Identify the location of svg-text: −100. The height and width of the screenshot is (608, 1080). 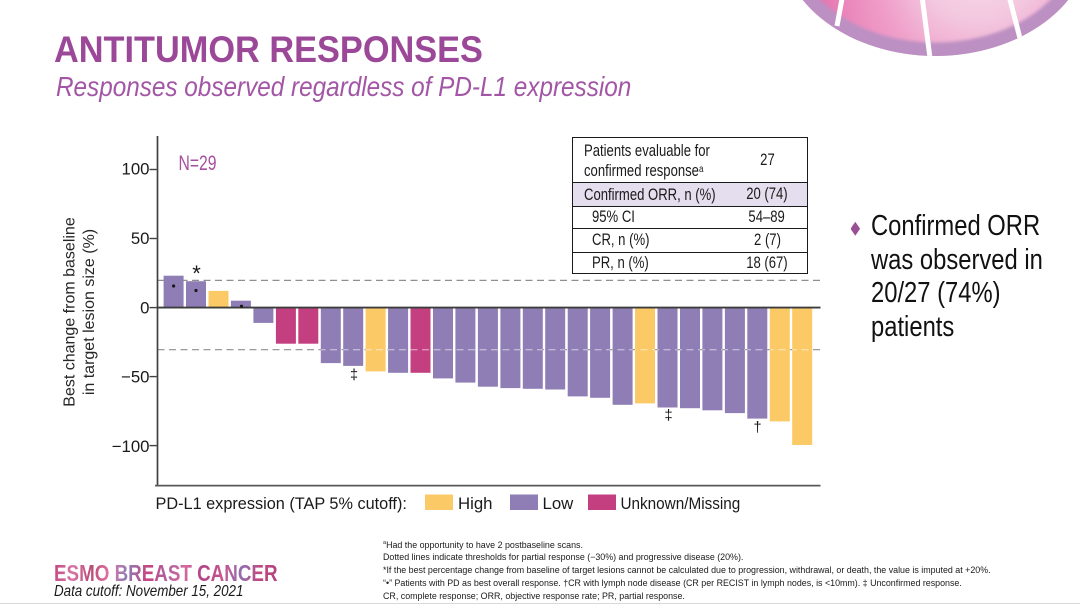
(131, 446).